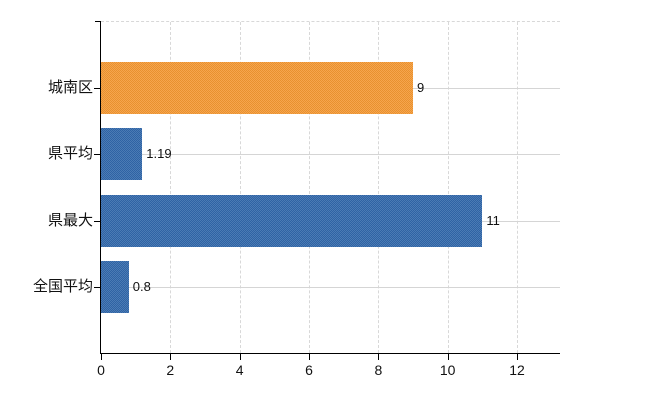 The width and height of the screenshot is (650, 400). What do you see at coordinates (101, 370) in the screenshot?
I see `x-tick-label: 0` at bounding box center [101, 370].